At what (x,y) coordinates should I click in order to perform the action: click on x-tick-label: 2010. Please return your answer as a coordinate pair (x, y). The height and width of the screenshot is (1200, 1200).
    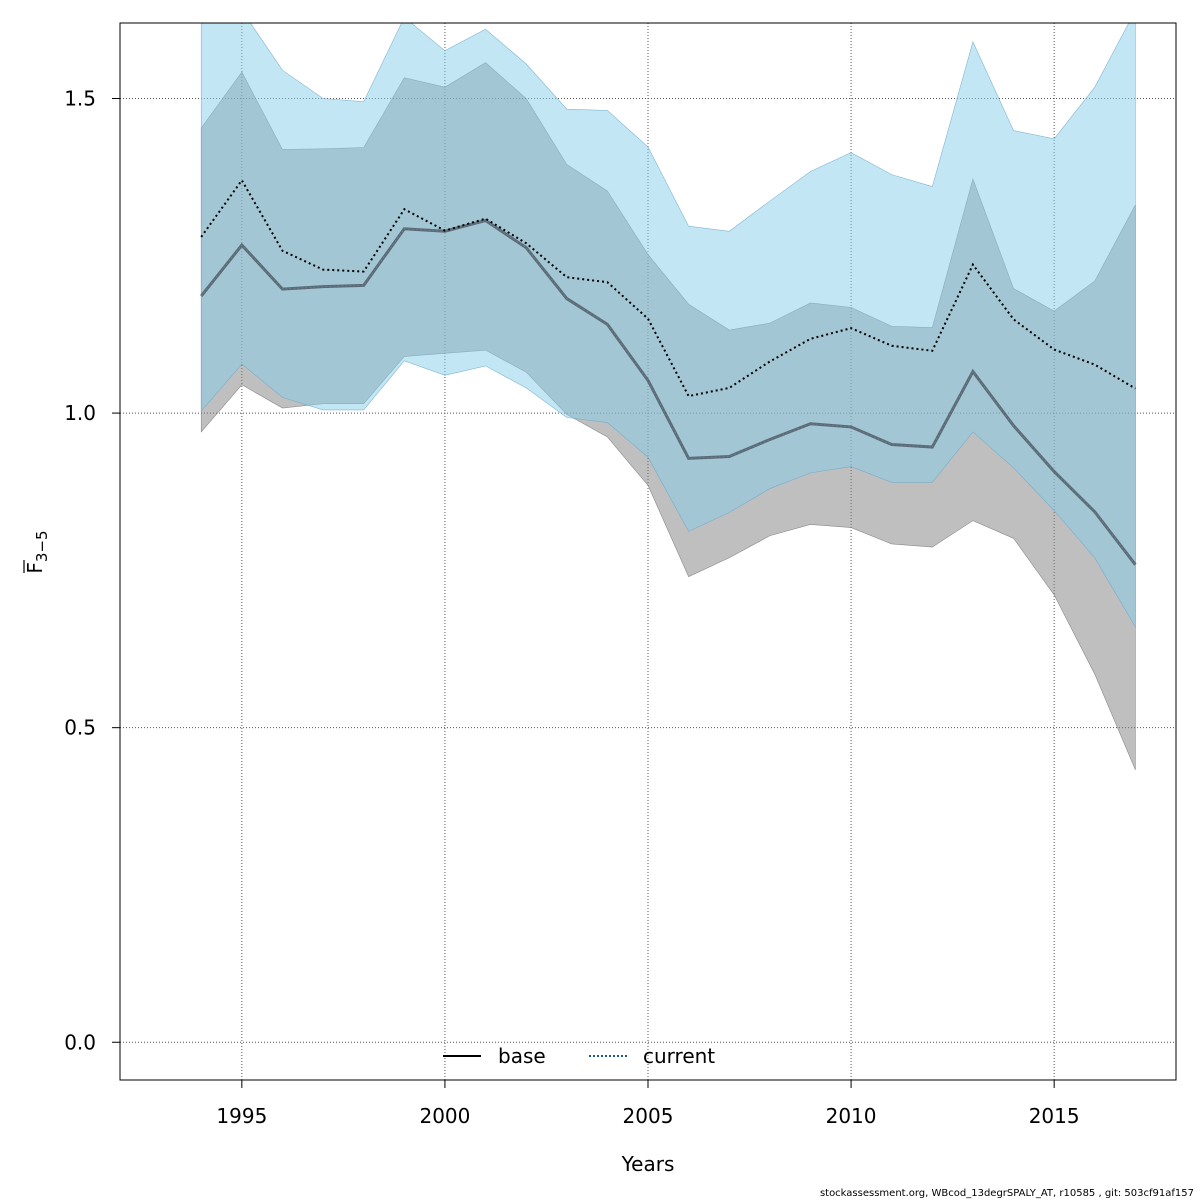
    Looking at the image, I should click on (851, 1116).